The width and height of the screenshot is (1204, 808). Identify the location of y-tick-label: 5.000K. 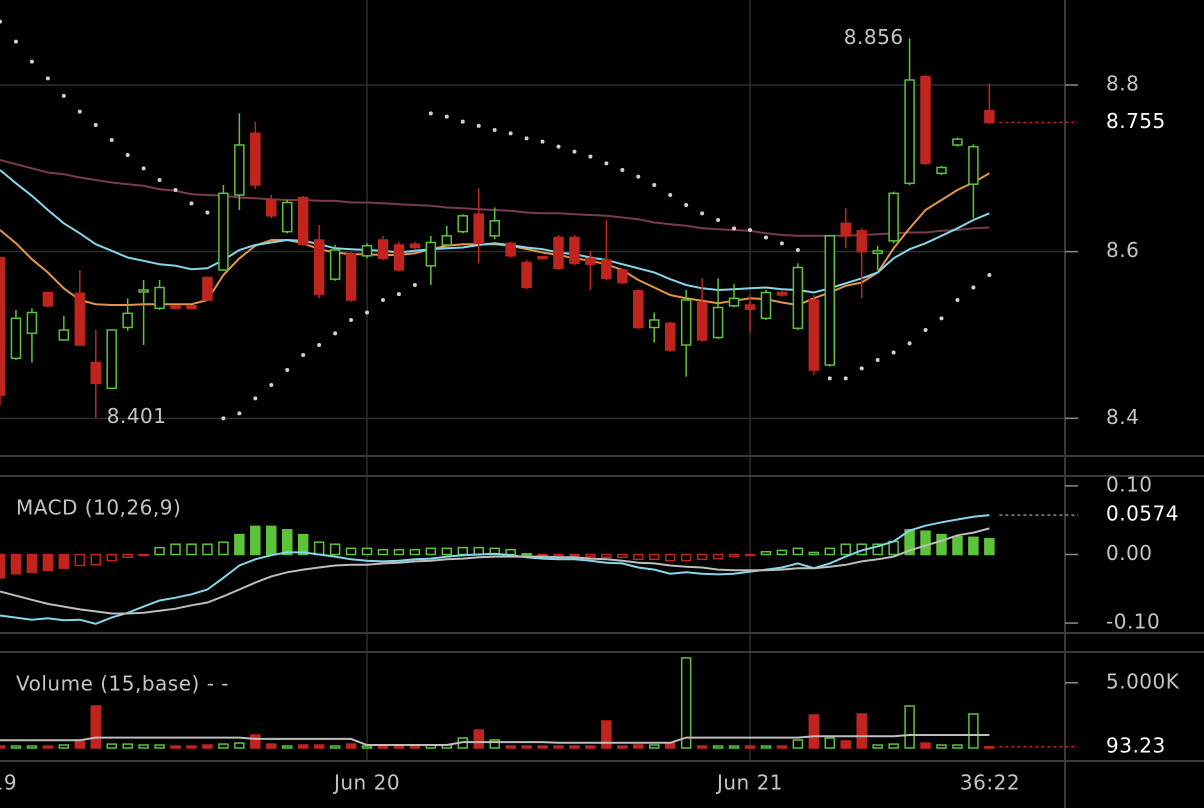
(1143, 681).